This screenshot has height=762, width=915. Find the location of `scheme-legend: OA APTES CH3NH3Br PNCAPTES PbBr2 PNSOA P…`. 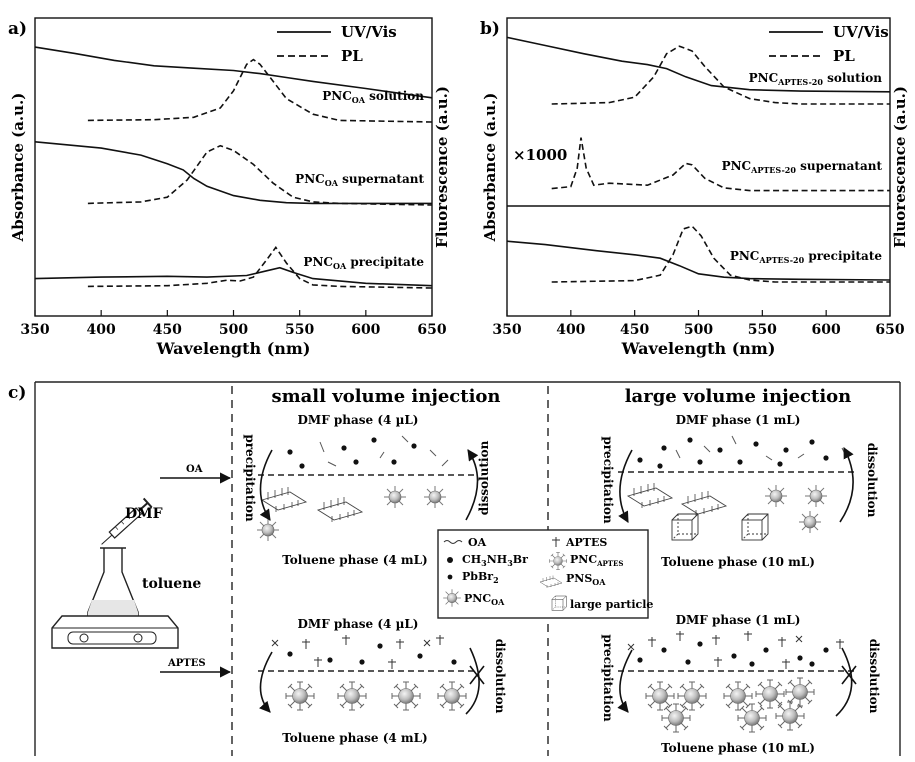

scheme-legend: OA APTES CH3NH3Br PNCAPTES PbBr2 PNSOA P… is located at coordinates (545, 574).